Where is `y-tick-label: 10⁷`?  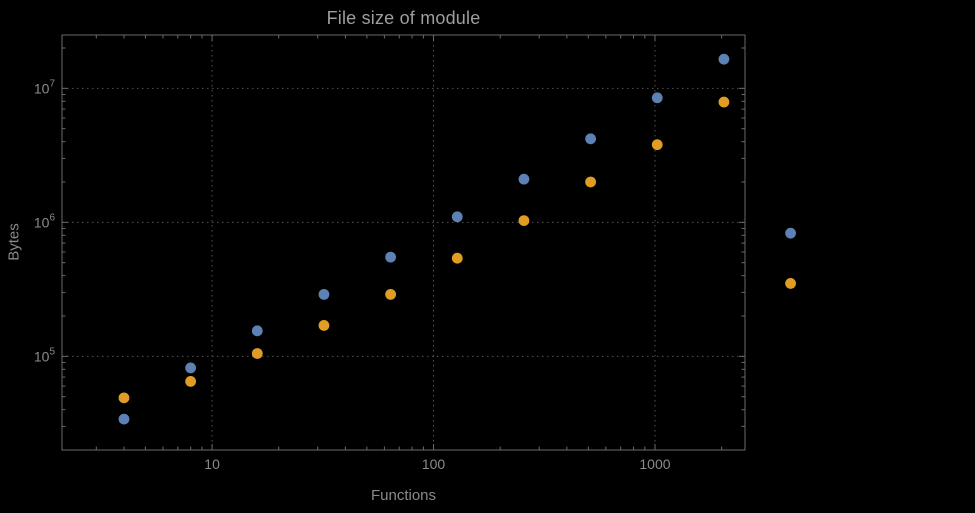 y-tick-label: 10⁷ is located at coordinates (45, 87).